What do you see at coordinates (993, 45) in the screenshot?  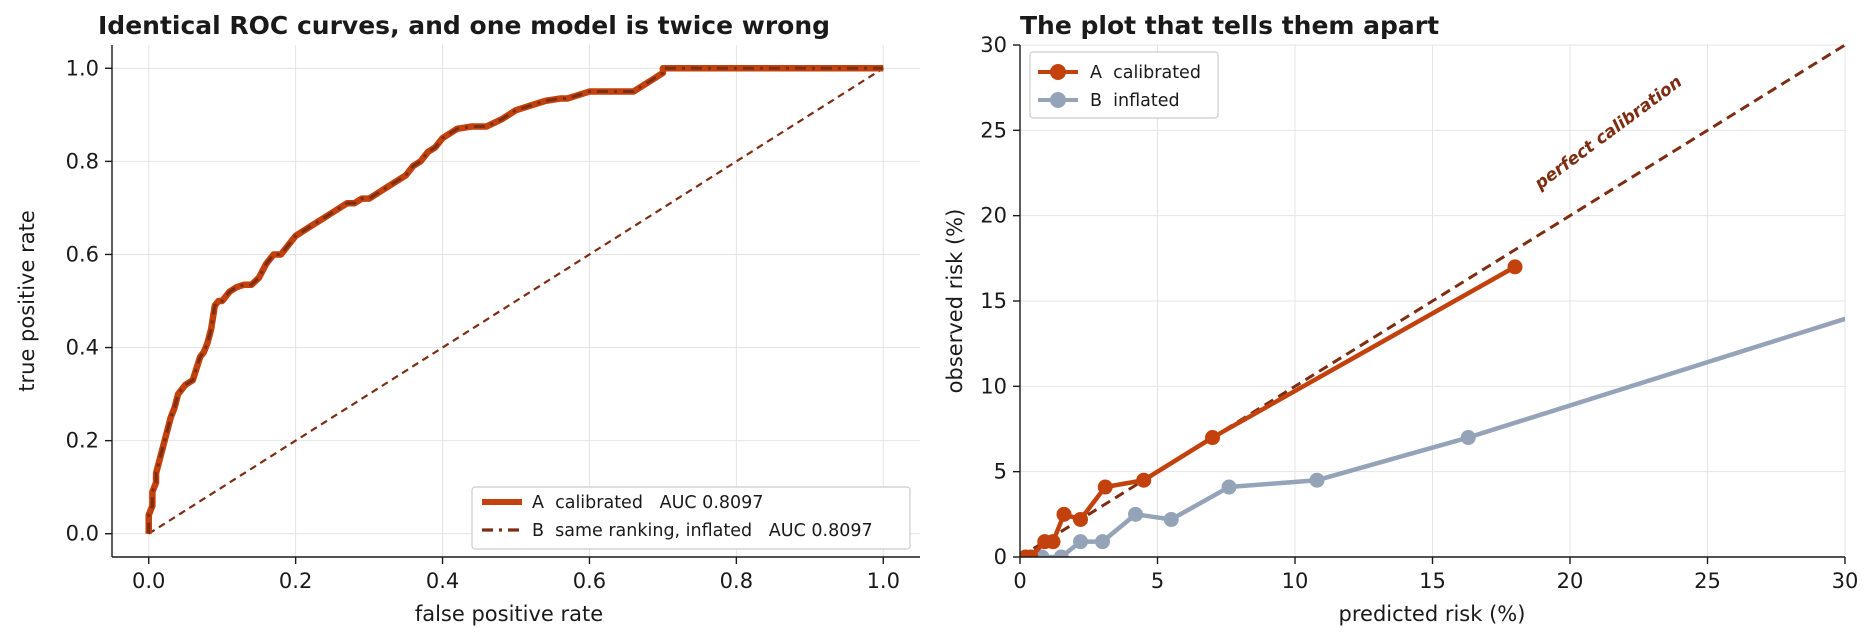 I see `calibration-y-tick-label: 30` at bounding box center [993, 45].